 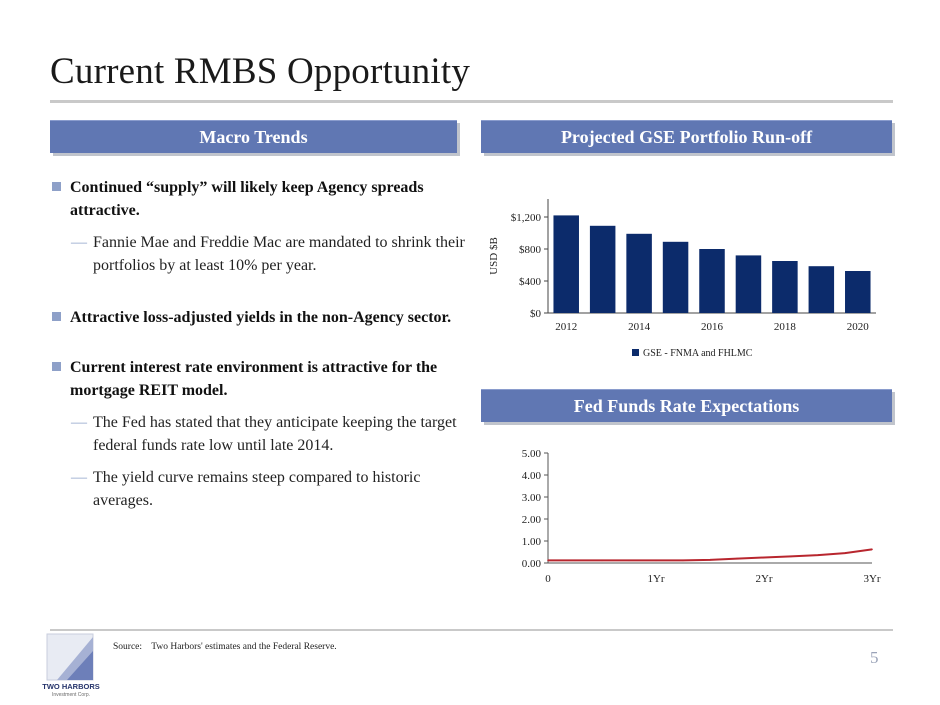 What do you see at coordinates (494, 256) in the screenshot?
I see `y-axis-label: USD $B` at bounding box center [494, 256].